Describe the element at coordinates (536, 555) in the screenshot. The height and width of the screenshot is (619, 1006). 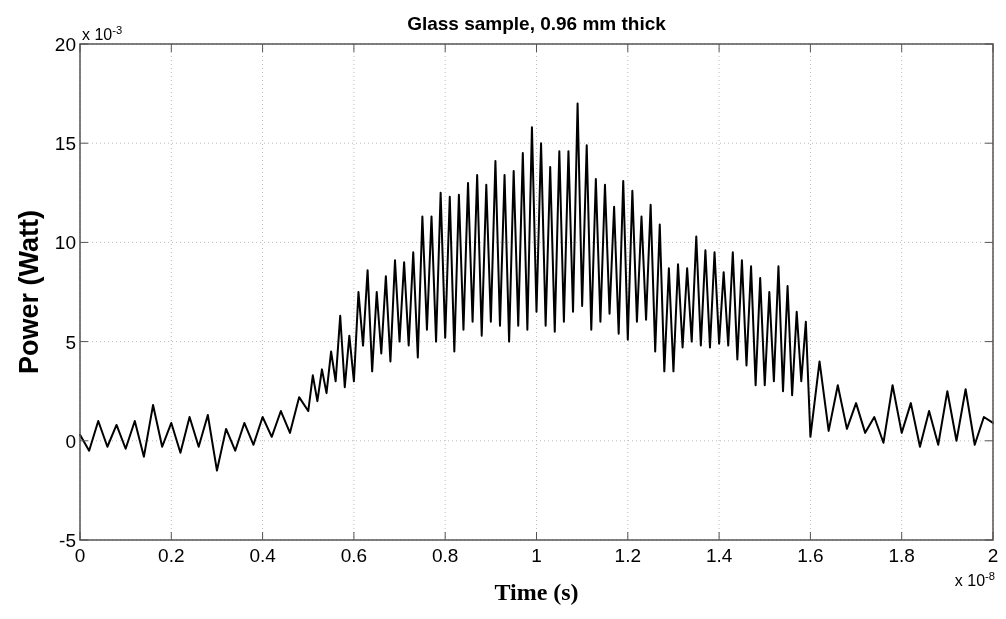
I see `x-tick-label: 1` at that location.